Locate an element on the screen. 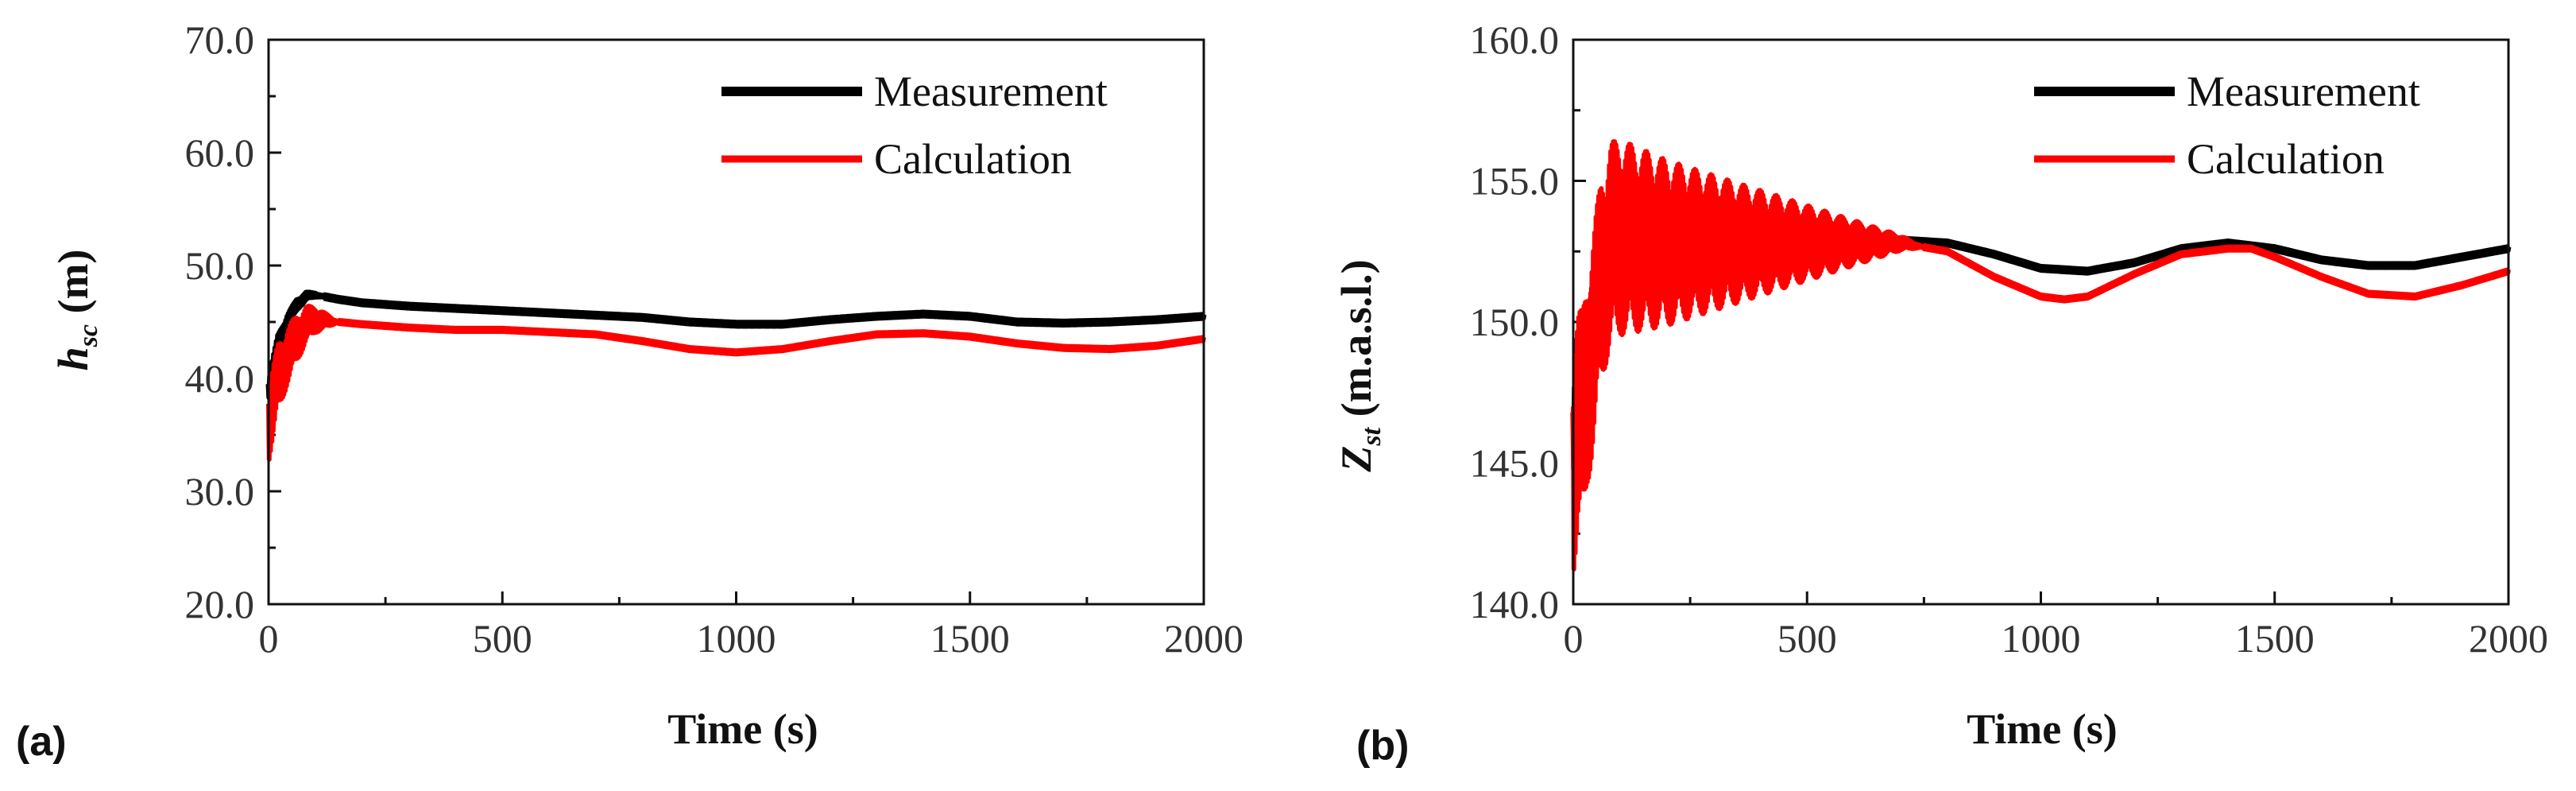  y-tick-label-a: 20.0 is located at coordinates (220, 604).